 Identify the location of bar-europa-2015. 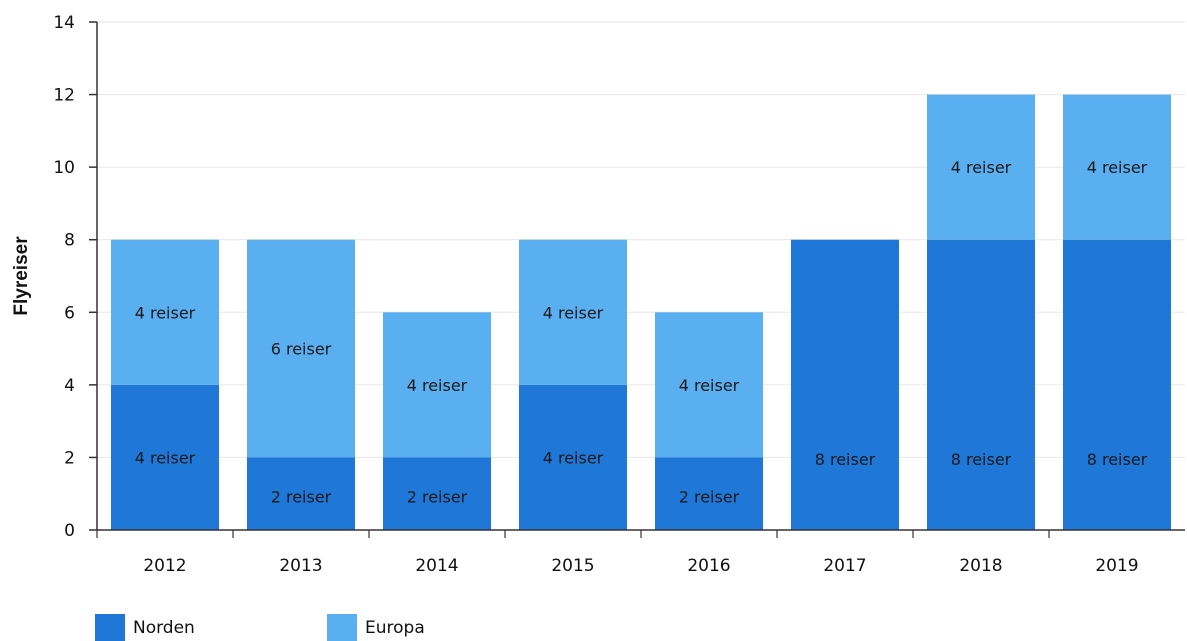
(573, 312).